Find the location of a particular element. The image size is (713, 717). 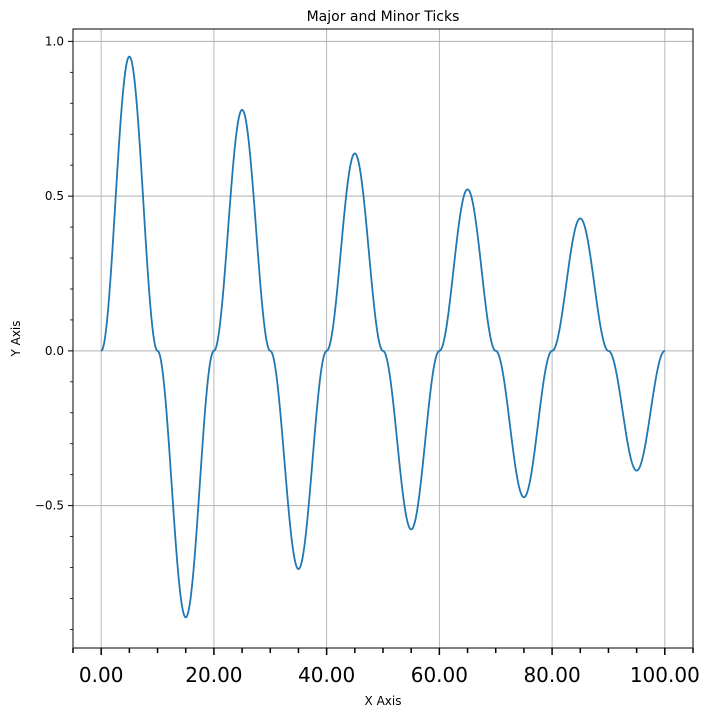

x-tick-label: 0.00 is located at coordinates (101, 675).